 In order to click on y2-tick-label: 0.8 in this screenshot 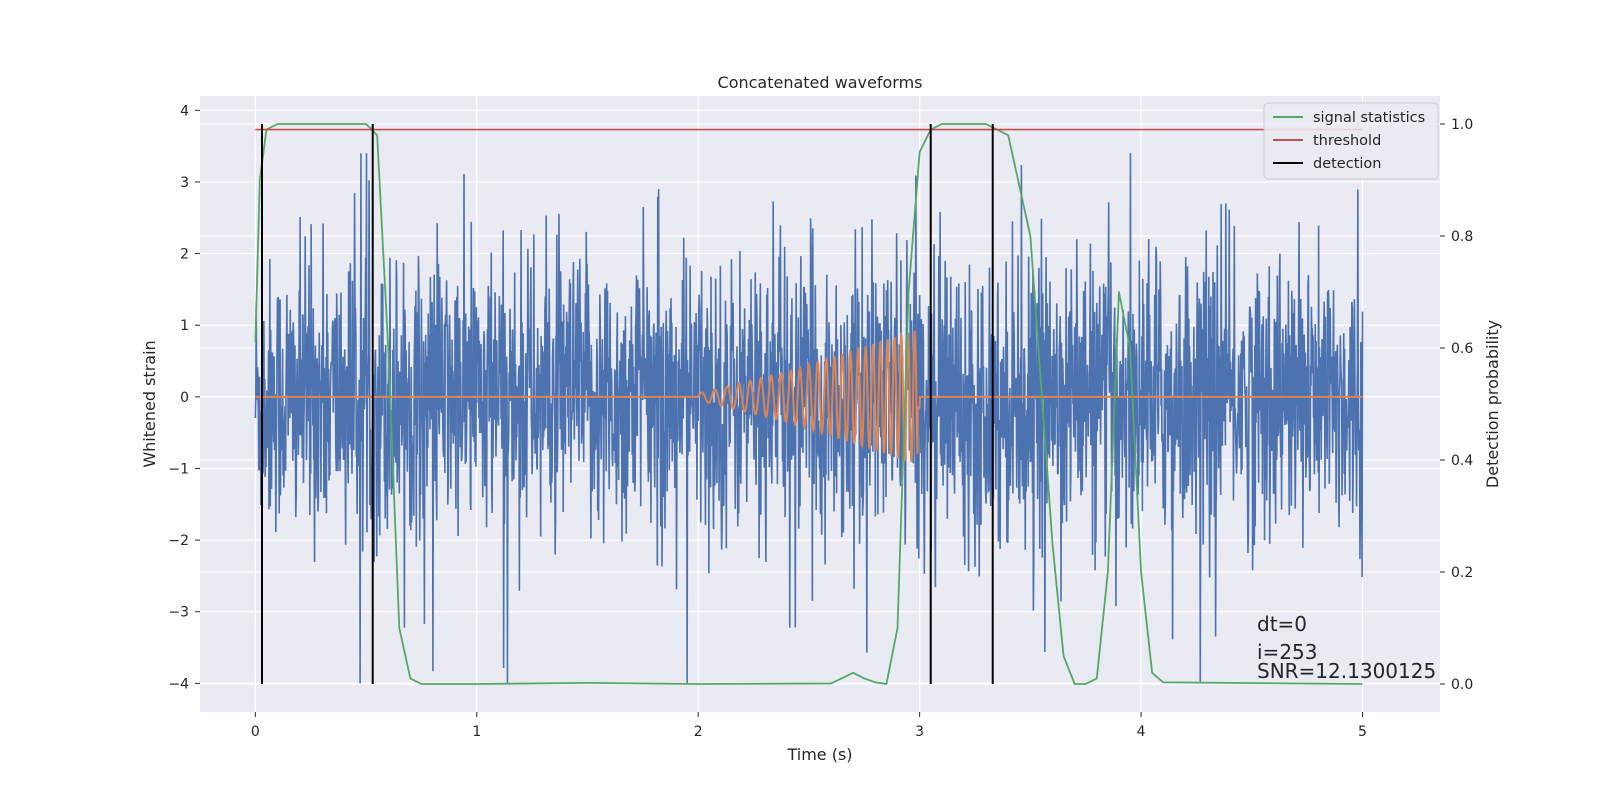, I will do `click(1462, 237)`.